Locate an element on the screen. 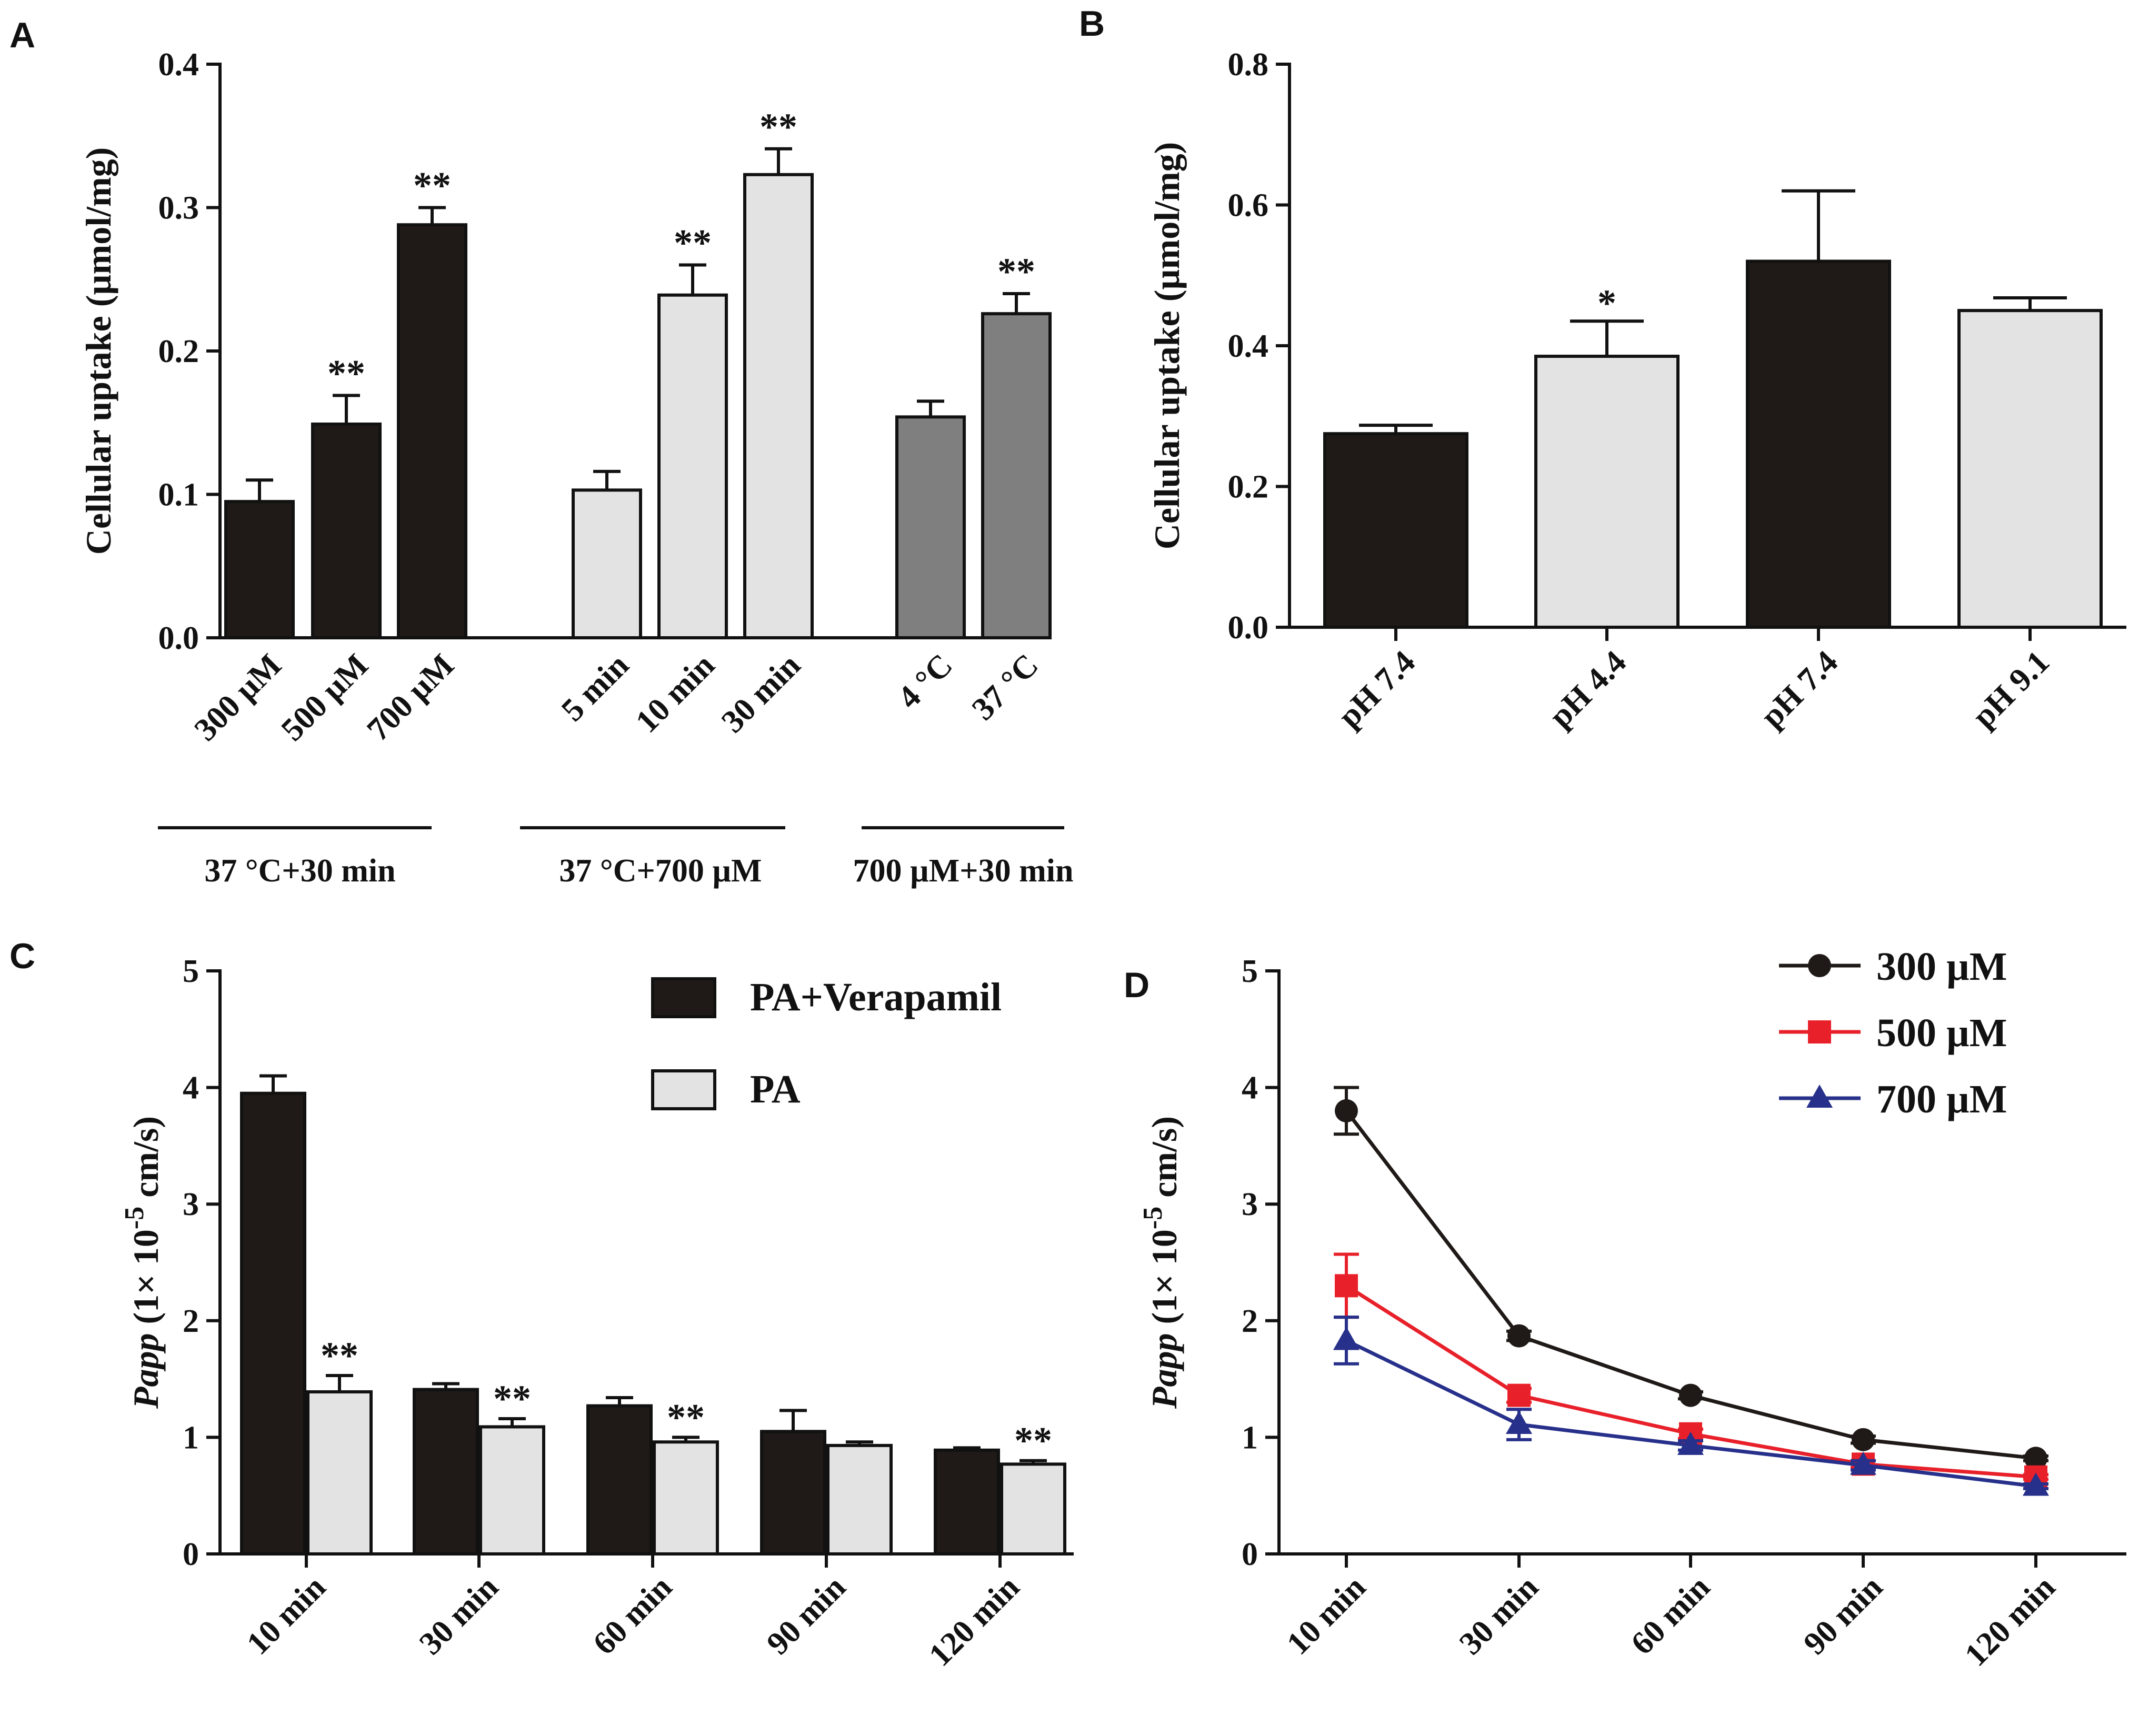 This screenshot has height=1736, width=2149. panel-a-x-tick-label: 10 min is located at coordinates (675, 693).